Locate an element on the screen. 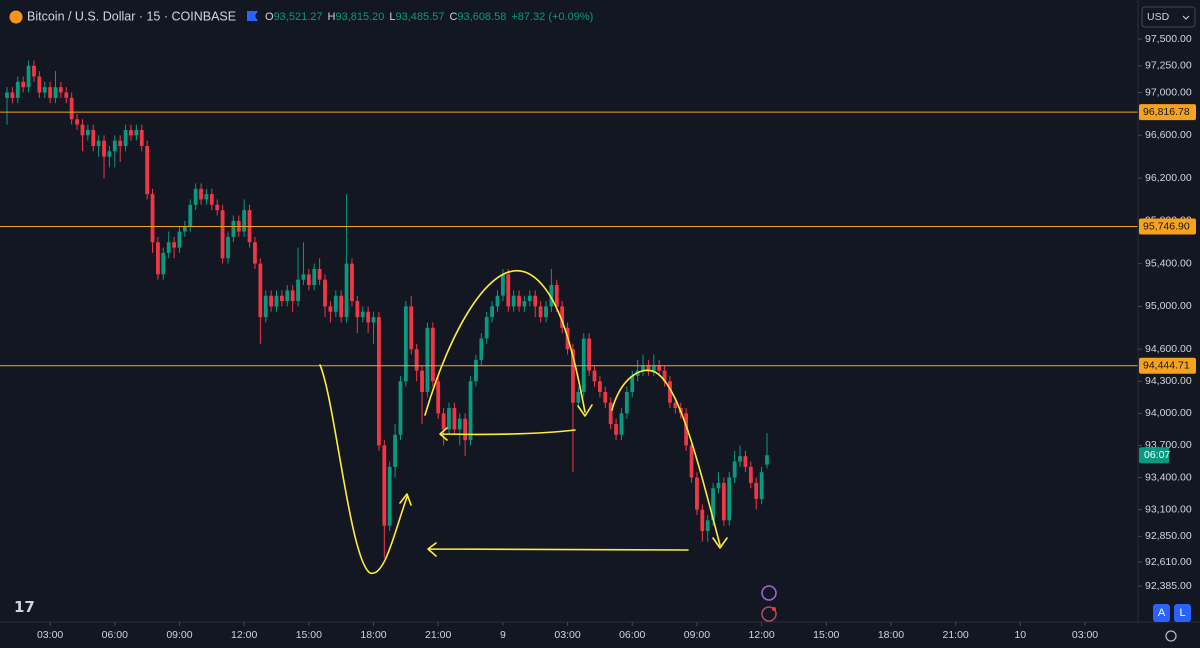 The image size is (1200, 648). x-tick-label: 18:00 is located at coordinates (891, 635).